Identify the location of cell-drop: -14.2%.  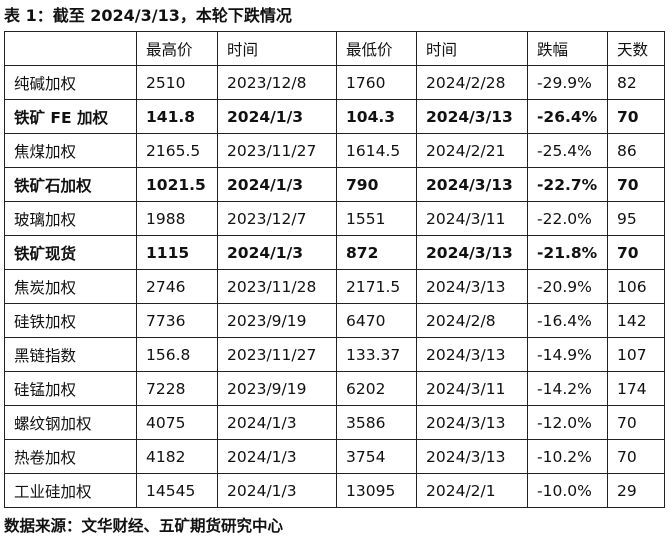
(567, 388).